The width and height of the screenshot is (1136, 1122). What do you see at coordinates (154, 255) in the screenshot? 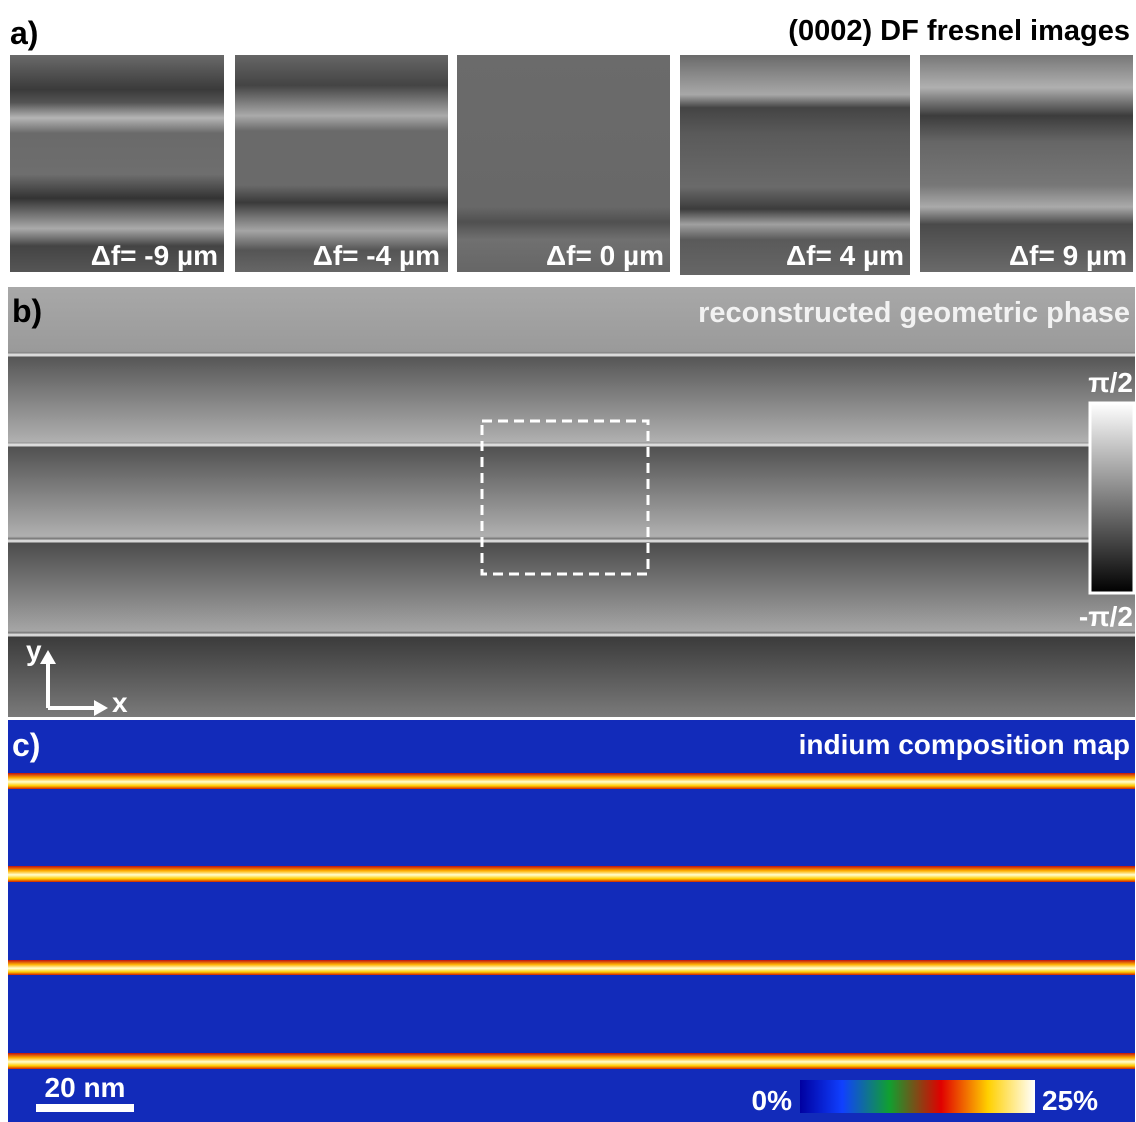
I see `defocus-label: Δf= -9 µm` at bounding box center [154, 255].